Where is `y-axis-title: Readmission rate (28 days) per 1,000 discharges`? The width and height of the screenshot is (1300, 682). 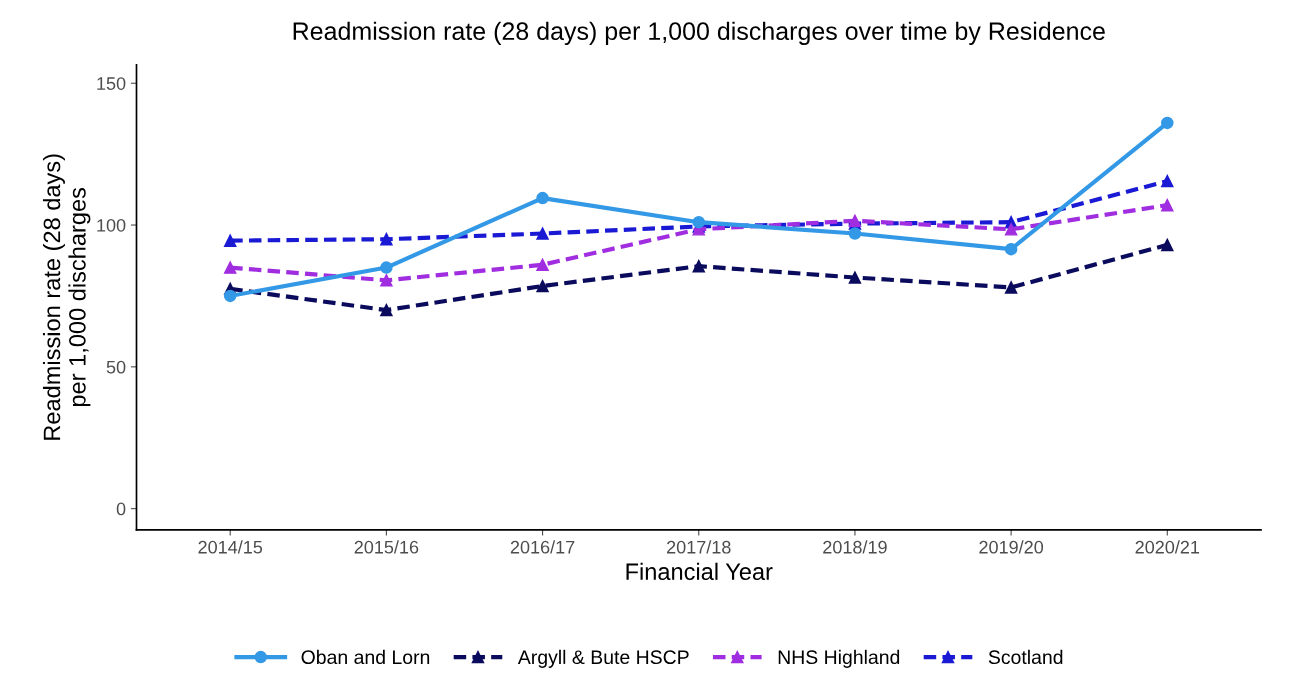
y-axis-title: Readmission rate (28 days) per 1,000 discharges is located at coordinates (66, 297).